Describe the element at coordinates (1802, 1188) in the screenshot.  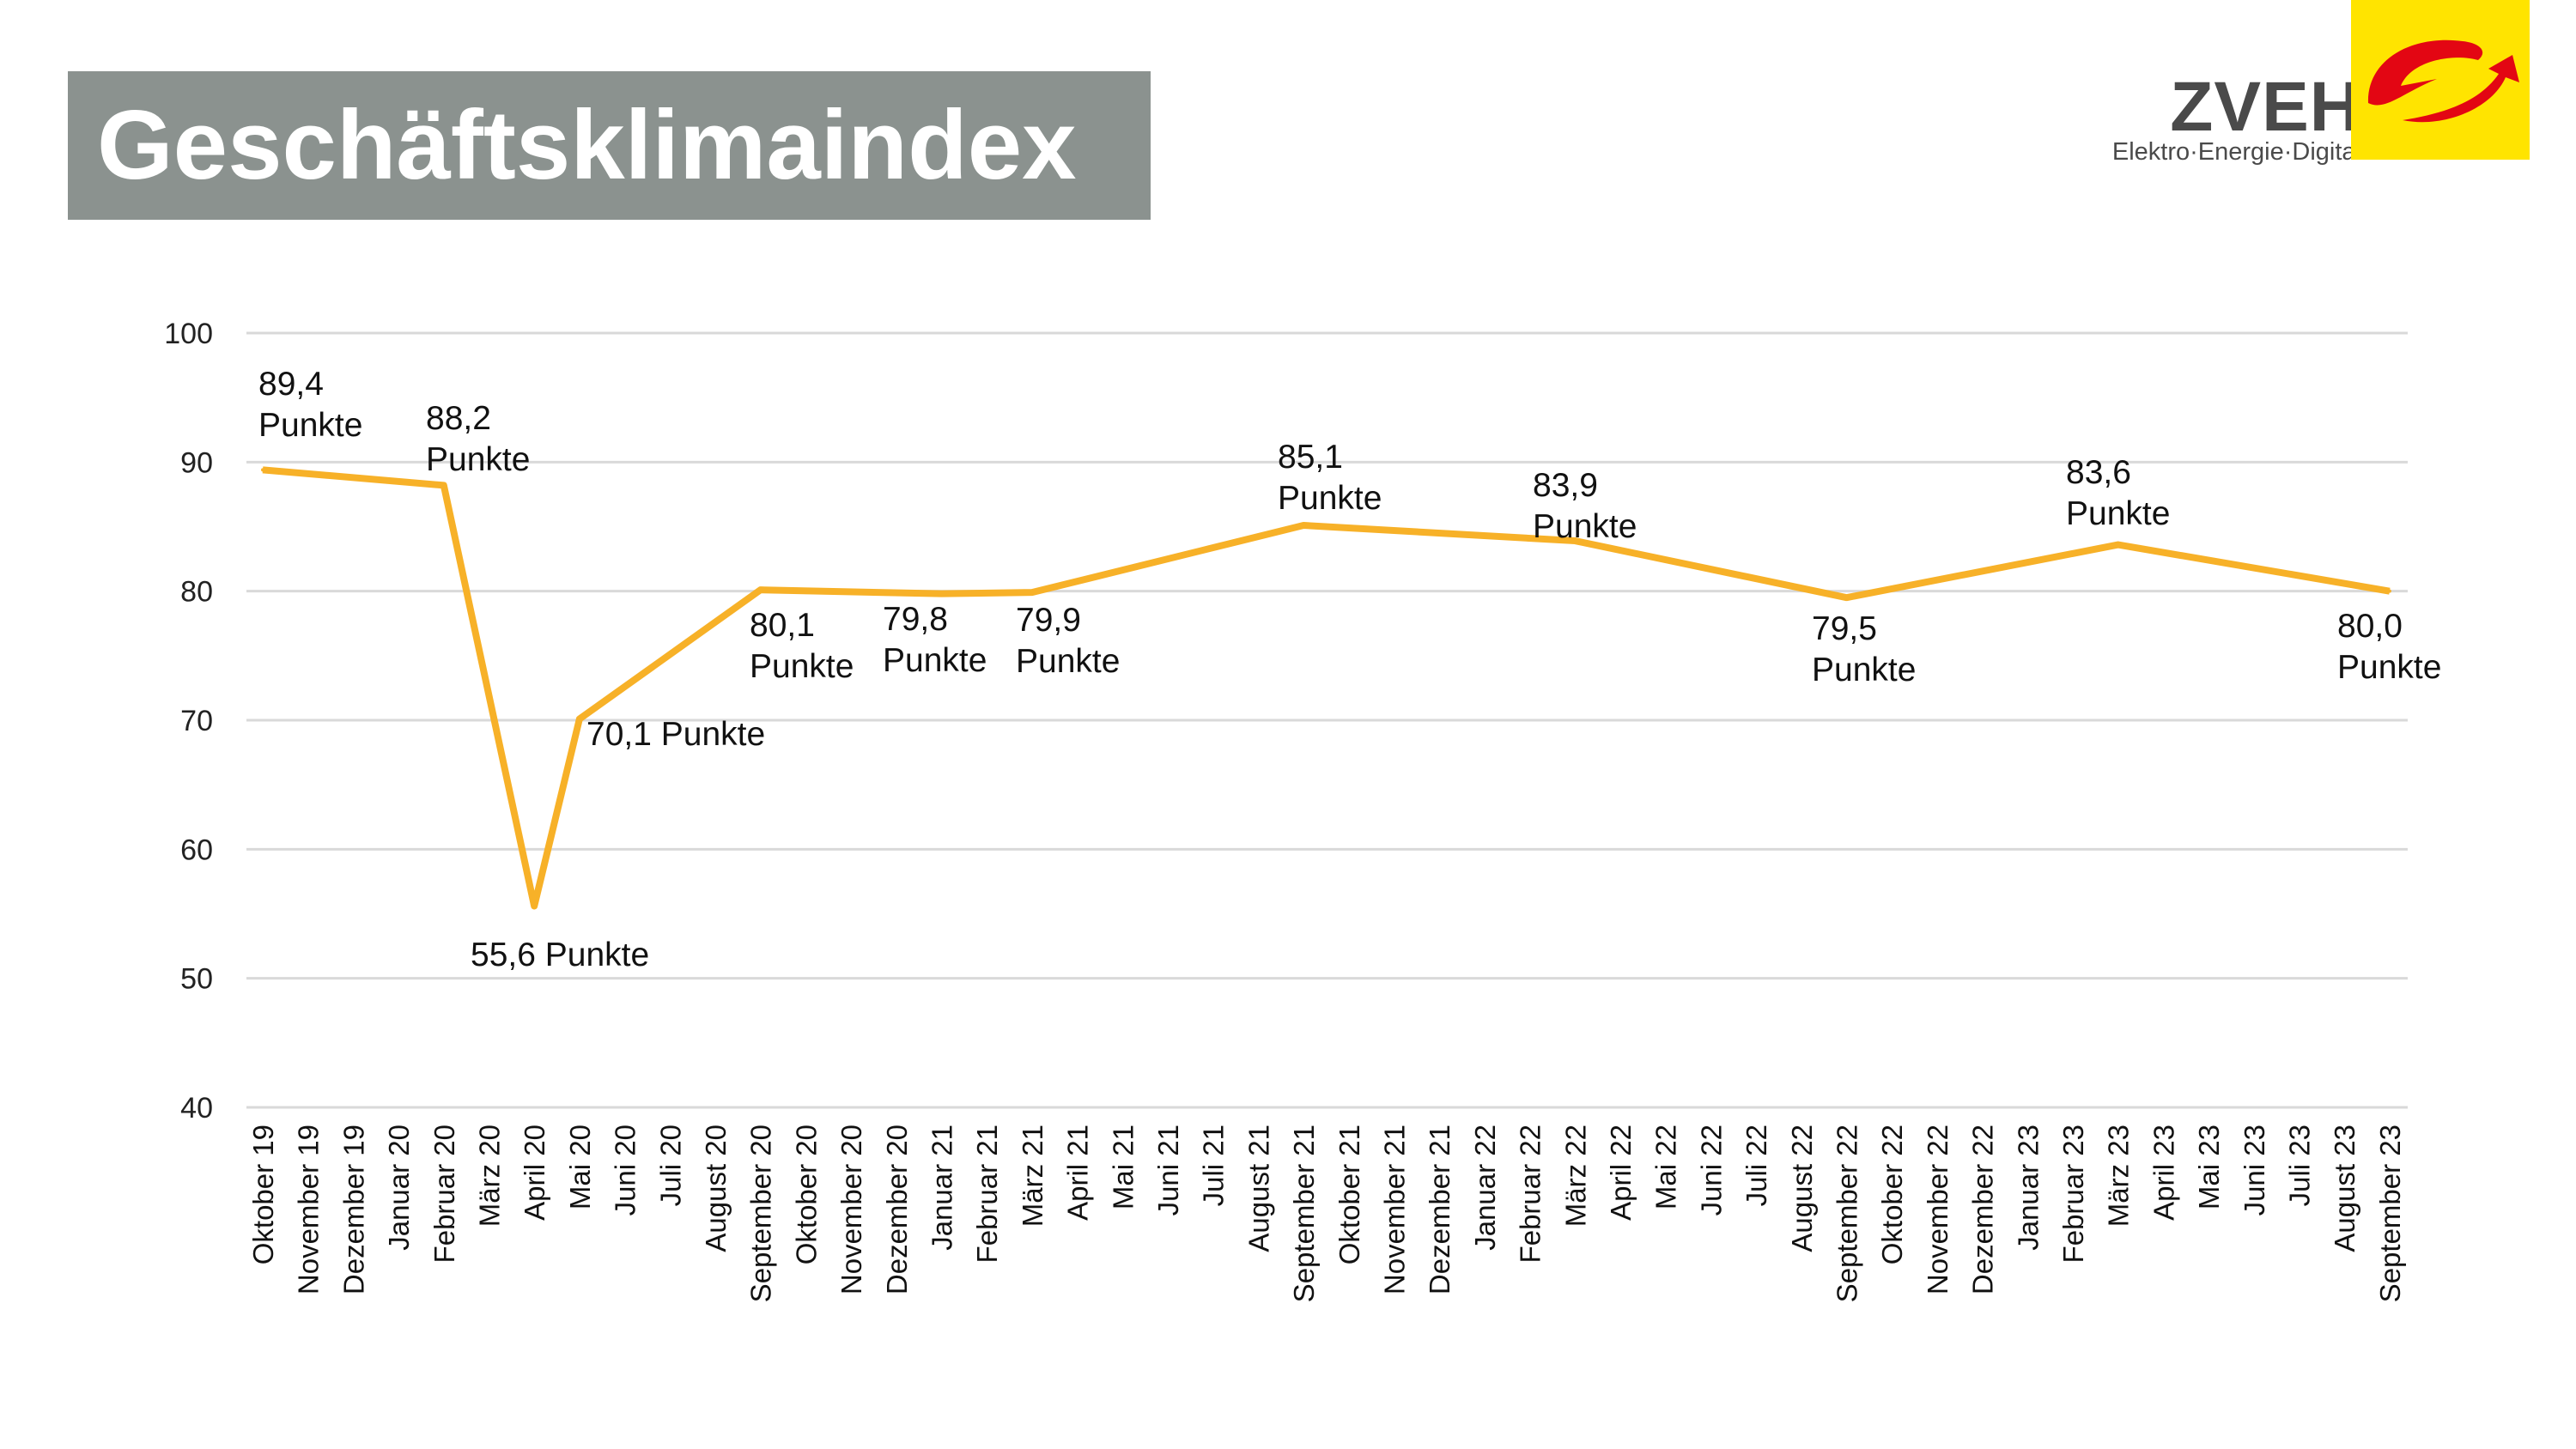
I see `x-tick-label: August 22` at that location.